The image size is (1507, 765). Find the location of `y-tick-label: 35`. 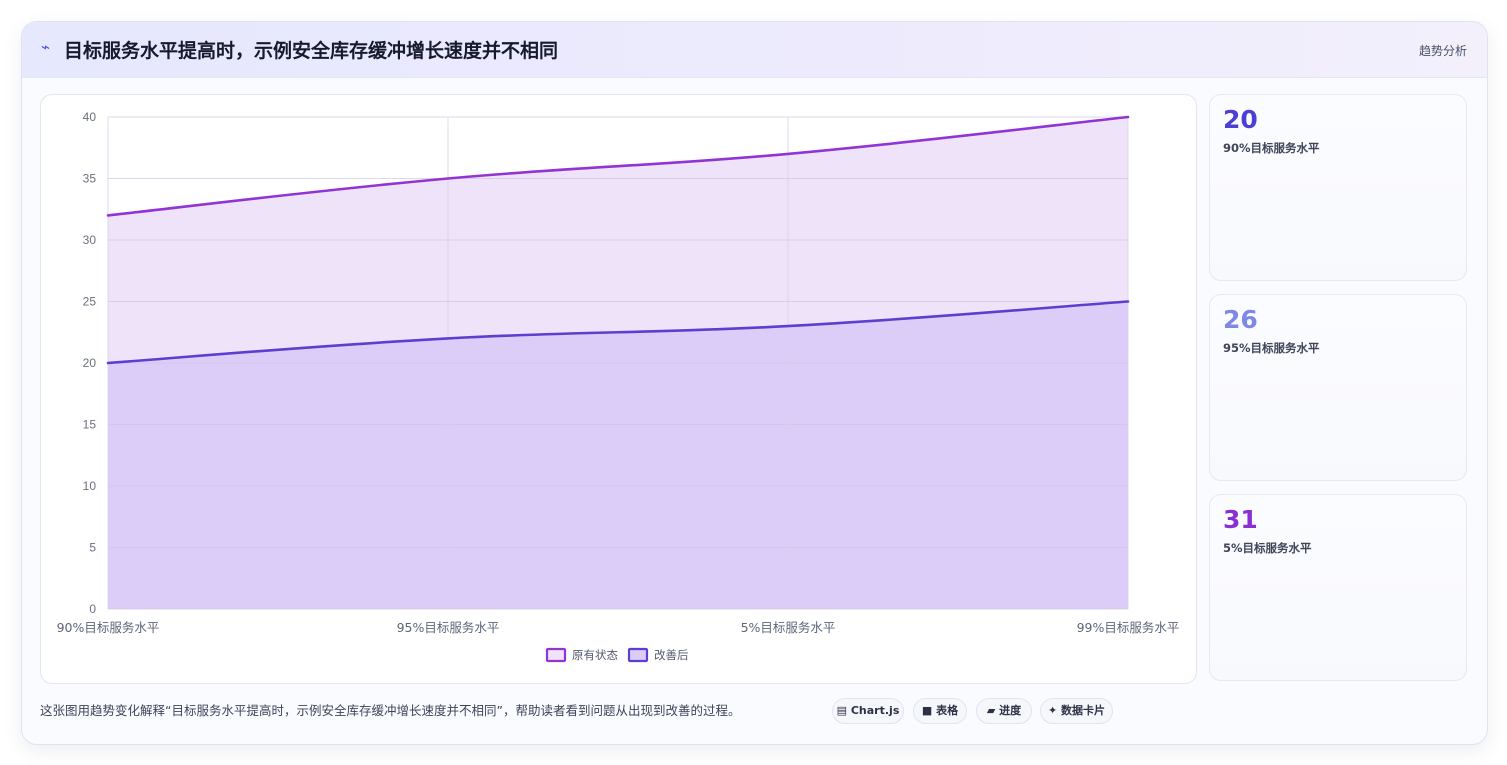

y-tick-label: 35 is located at coordinates (90, 179).